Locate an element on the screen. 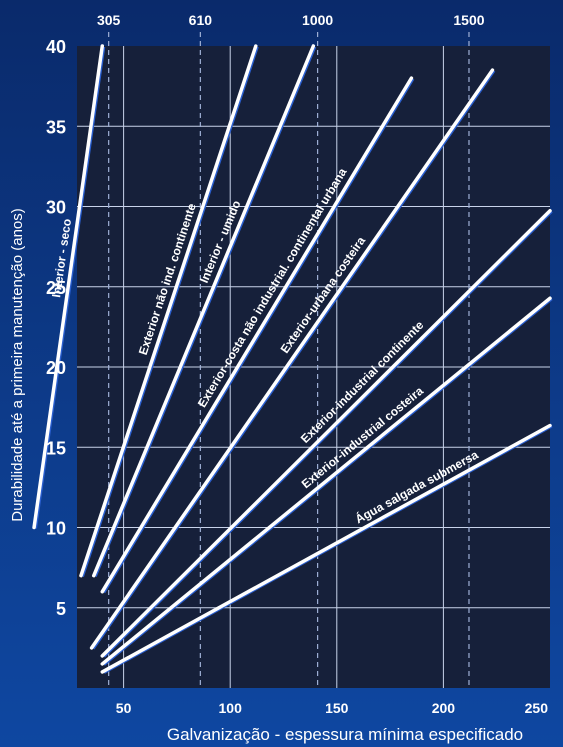 Image resolution: width=563 pixels, height=747 pixels. secondary-x-tick-label: 1000 is located at coordinates (317, 20).